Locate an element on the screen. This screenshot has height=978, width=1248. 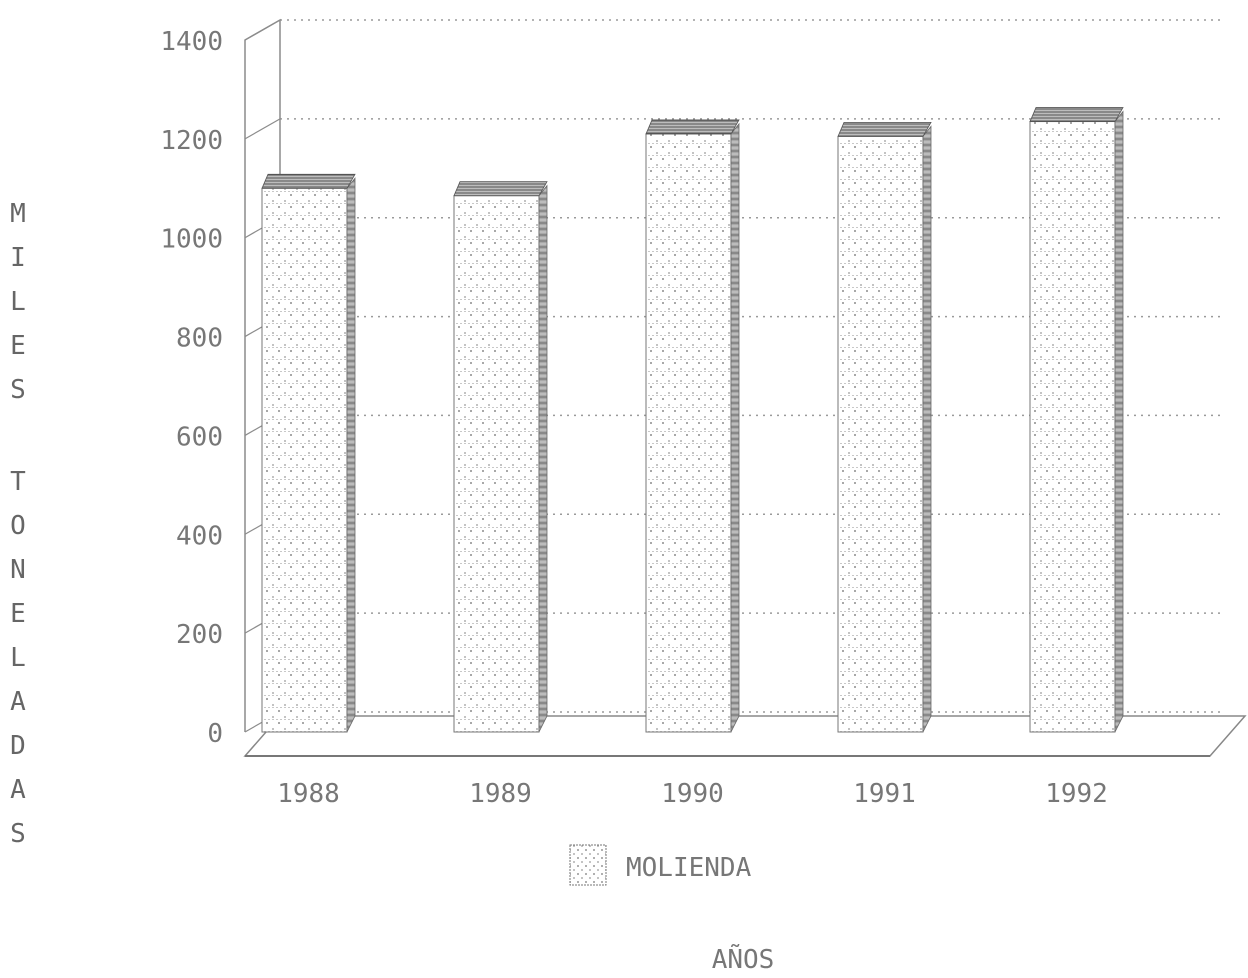
x-tick-label: 1992 is located at coordinates (1076, 794).